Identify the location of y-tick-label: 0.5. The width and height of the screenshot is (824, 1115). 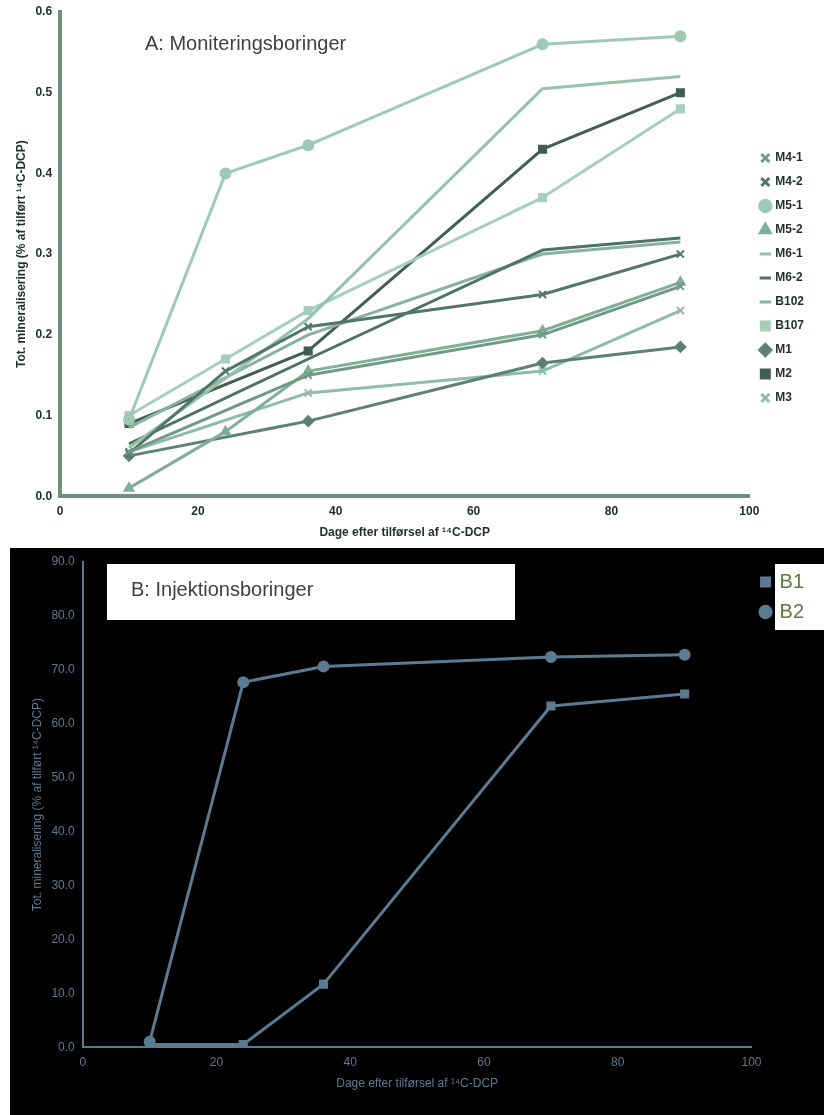
(44, 92).